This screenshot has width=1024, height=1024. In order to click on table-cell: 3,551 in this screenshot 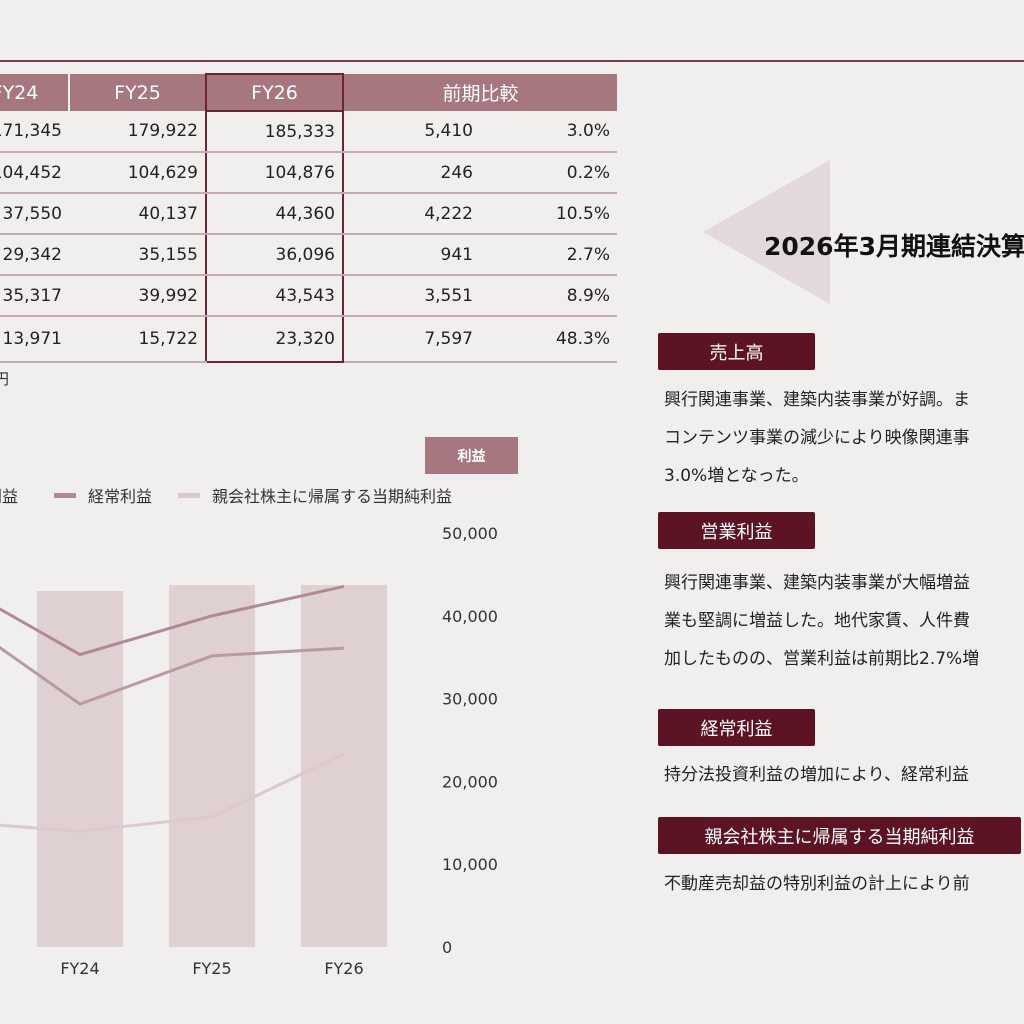, I will do `click(411, 296)`.